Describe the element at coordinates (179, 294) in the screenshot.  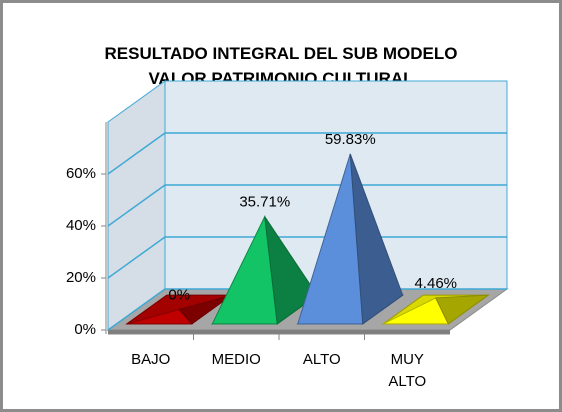
I see `data-label: 0%` at that location.